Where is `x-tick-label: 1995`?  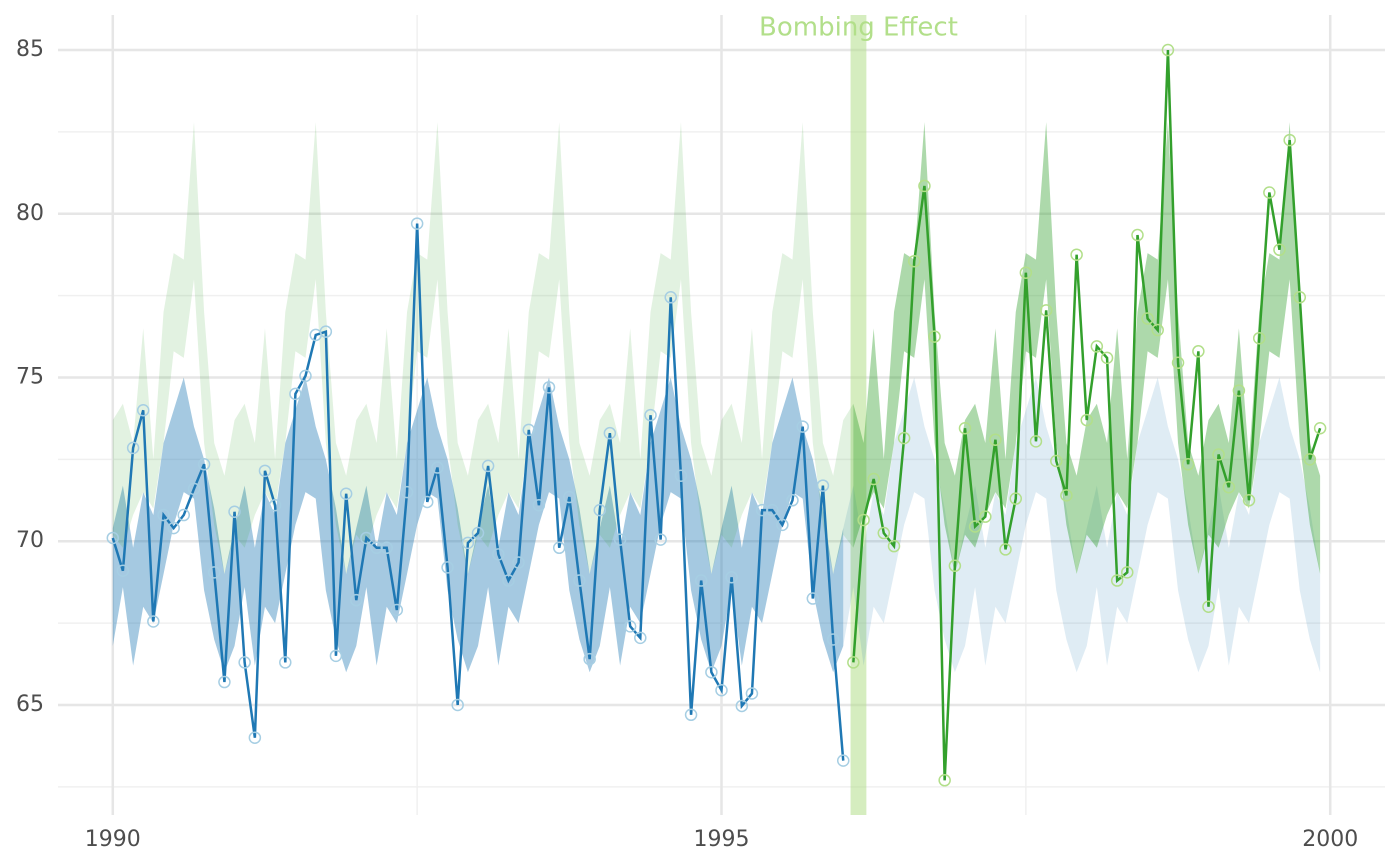 x-tick-label: 1995 is located at coordinates (722, 839).